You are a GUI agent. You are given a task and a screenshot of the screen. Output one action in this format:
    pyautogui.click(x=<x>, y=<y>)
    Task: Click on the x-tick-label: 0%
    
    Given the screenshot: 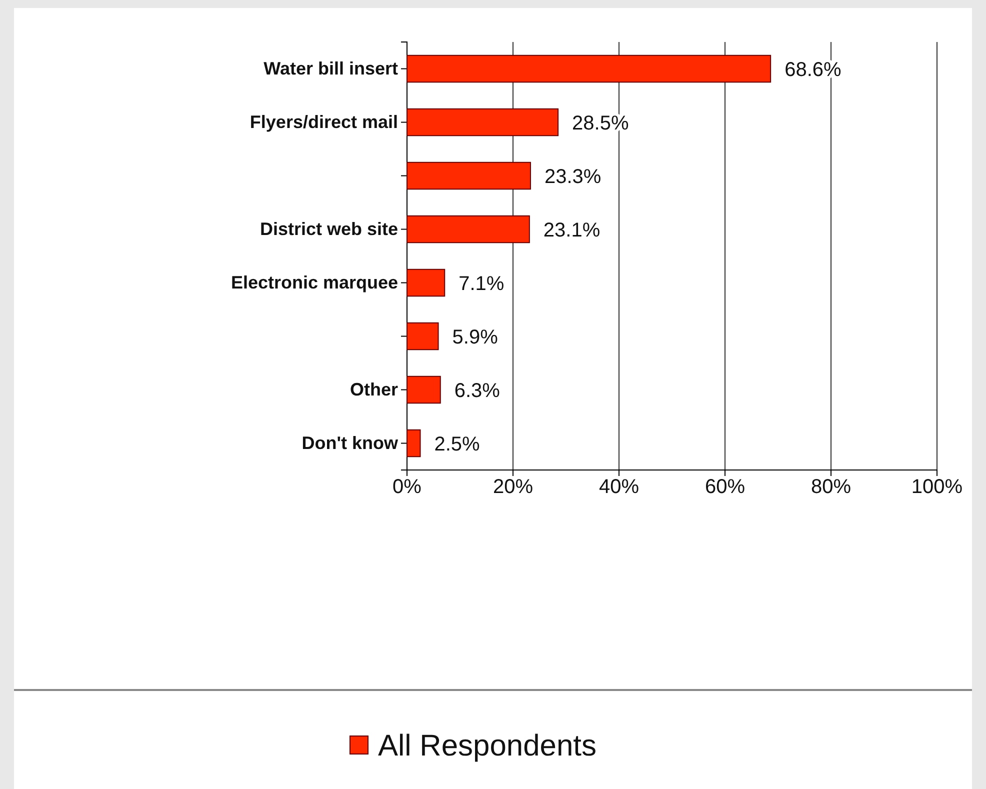 What is the action you would take?
    pyautogui.click(x=407, y=487)
    